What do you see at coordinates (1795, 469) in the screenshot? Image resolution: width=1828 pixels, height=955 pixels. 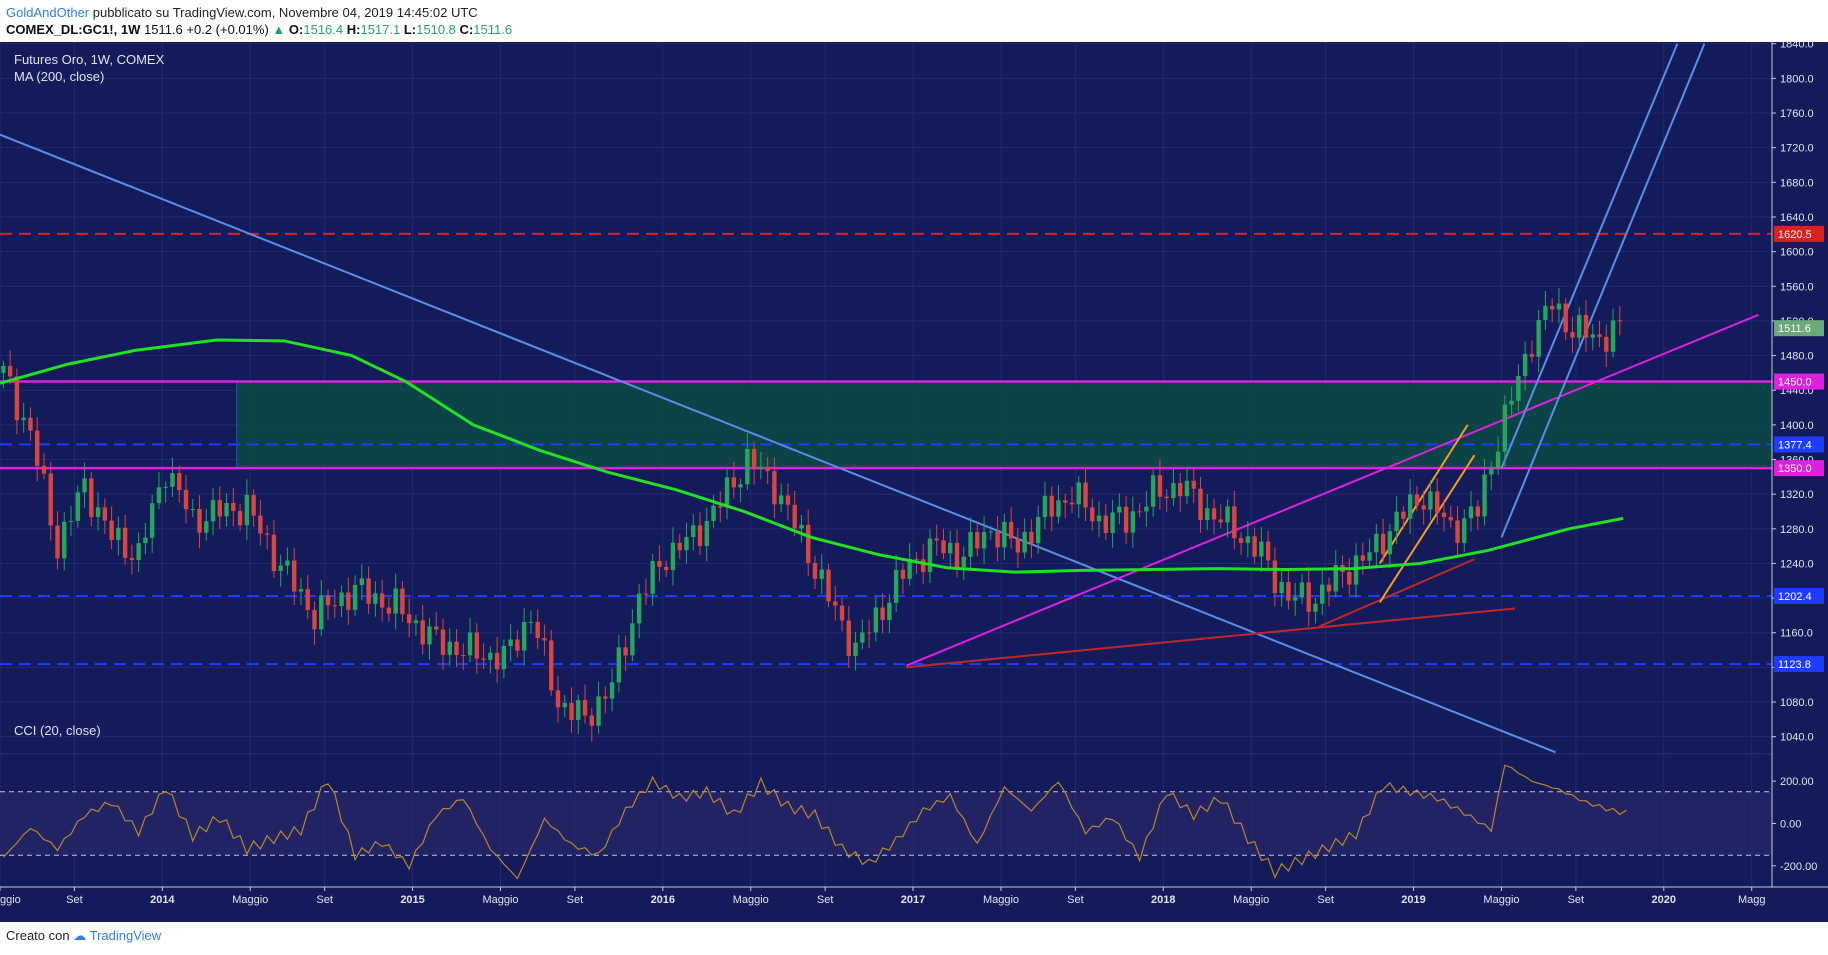 I see `level-label: 1350.0` at bounding box center [1795, 469].